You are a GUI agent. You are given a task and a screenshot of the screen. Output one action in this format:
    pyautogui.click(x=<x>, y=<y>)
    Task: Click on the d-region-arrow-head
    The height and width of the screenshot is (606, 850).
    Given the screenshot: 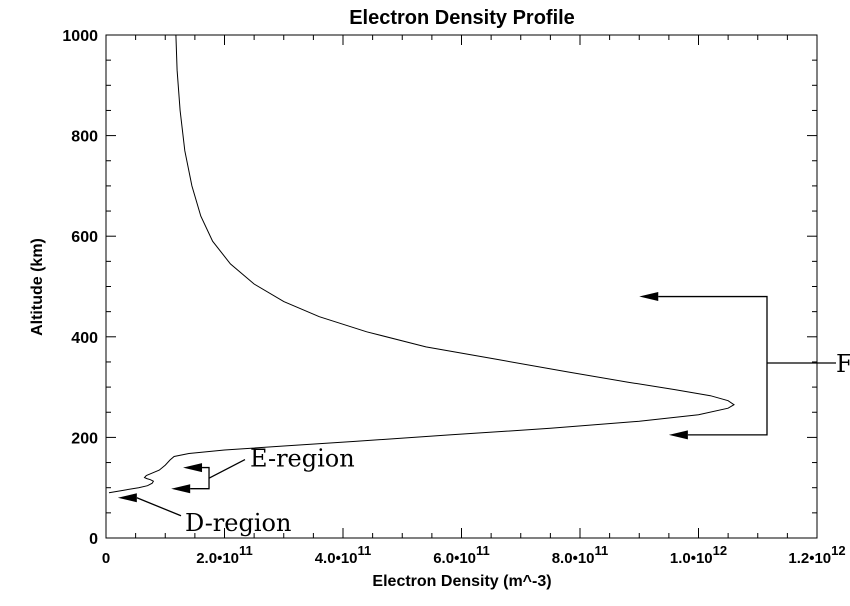 What is the action you would take?
    pyautogui.click(x=127, y=498)
    